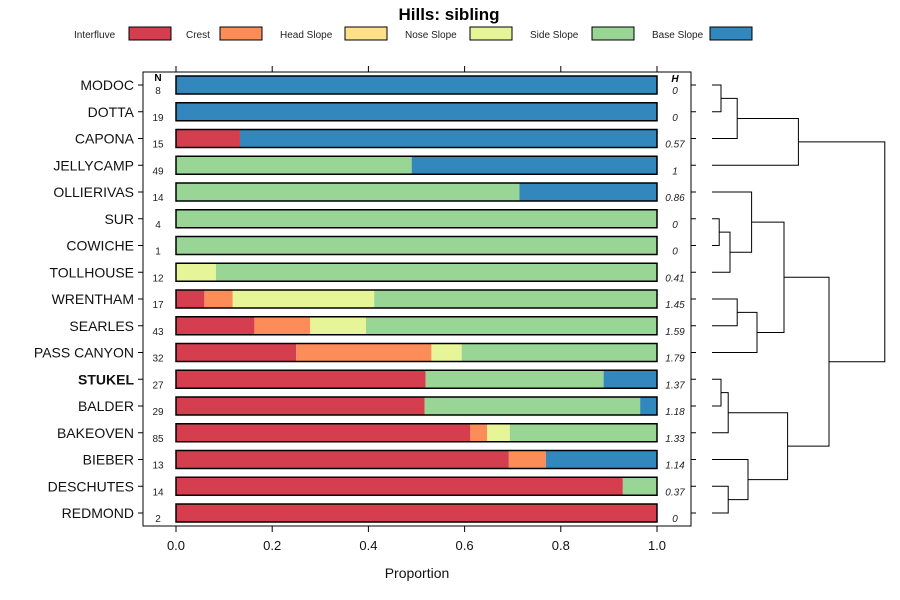 The image size is (900, 600). Describe the element at coordinates (294, 165) in the screenshot. I see `bar-jellycamp-side-slope` at that location.